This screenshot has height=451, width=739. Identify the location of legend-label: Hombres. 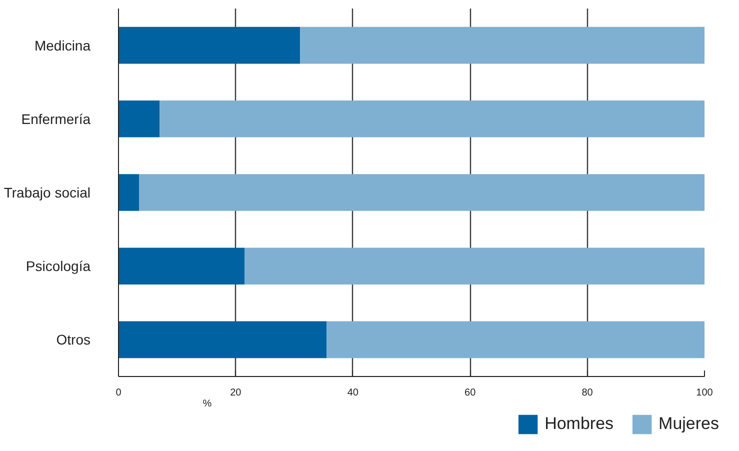
(579, 424).